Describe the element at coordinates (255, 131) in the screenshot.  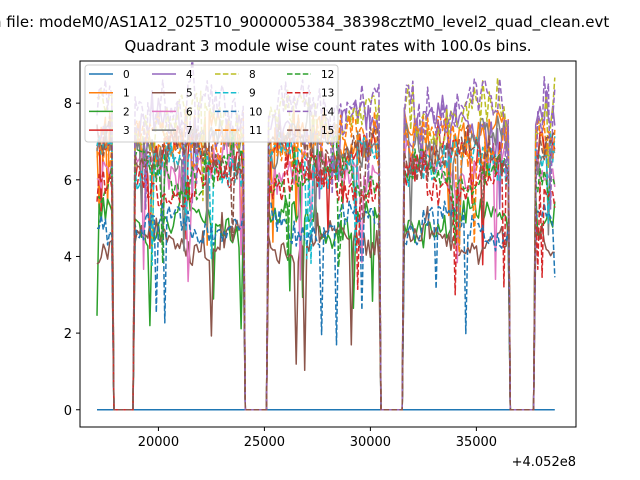
I see `legend-label: 11` at that location.